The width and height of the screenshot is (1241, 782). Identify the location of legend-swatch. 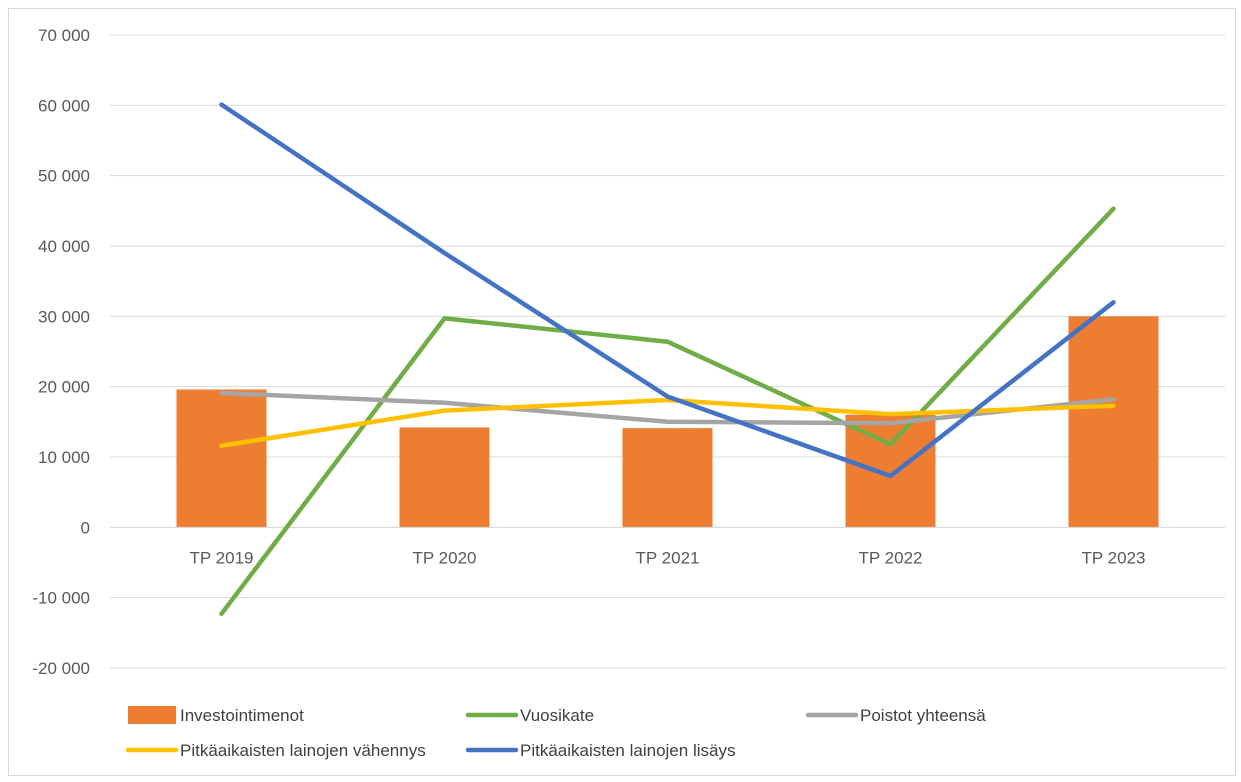
(152, 715).